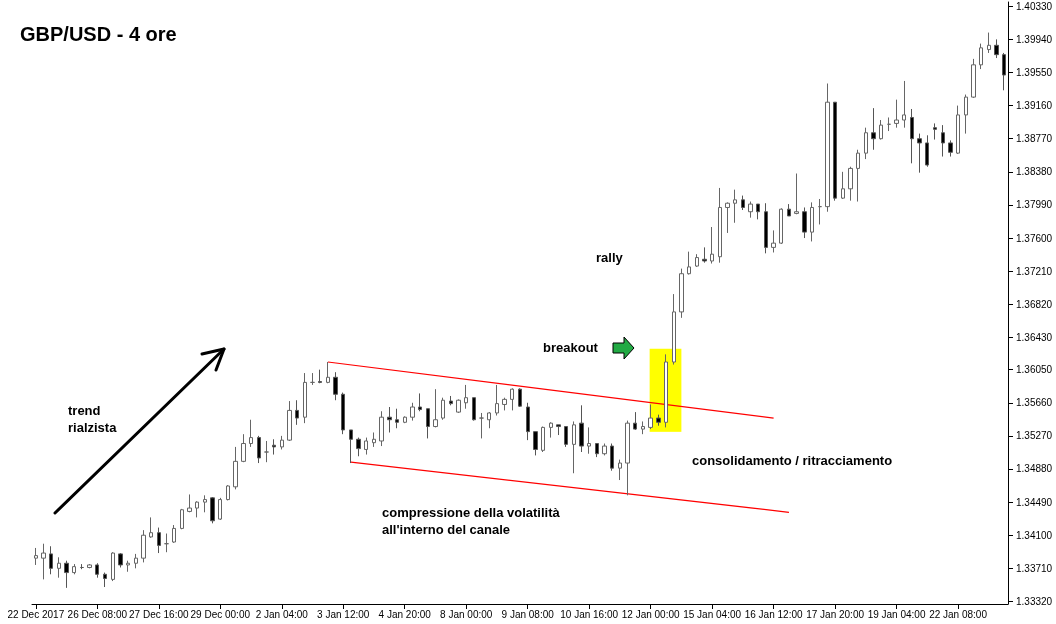  Describe the element at coordinates (1034, 535) in the screenshot. I see `y-tick-label: 1.34100` at that location.